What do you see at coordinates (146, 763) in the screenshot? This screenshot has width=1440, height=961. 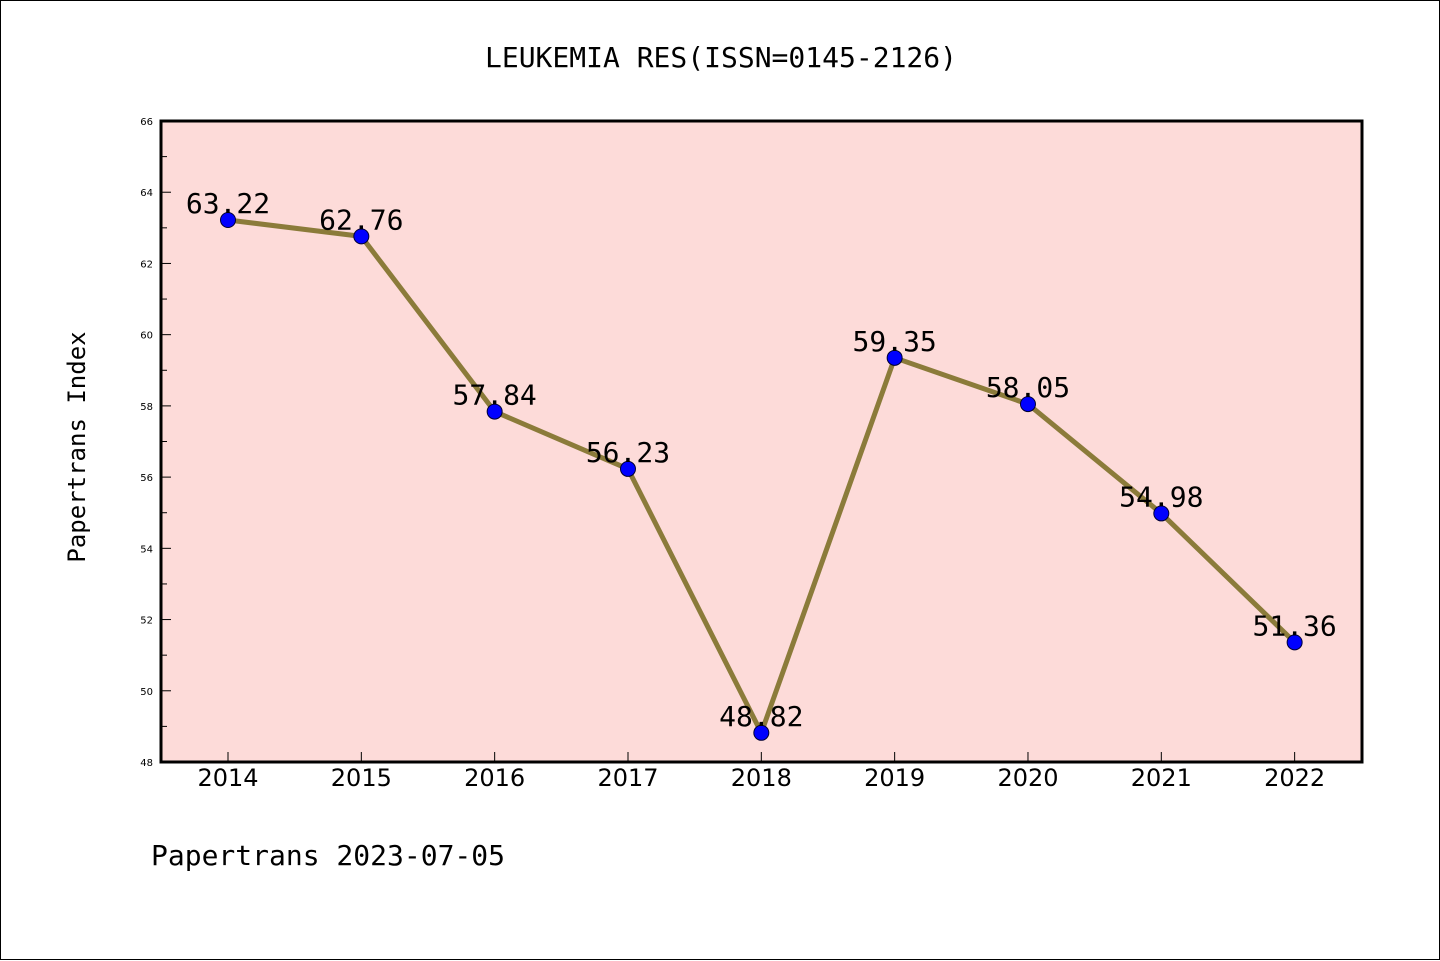 I see `y-tick-label: 48` at bounding box center [146, 763].